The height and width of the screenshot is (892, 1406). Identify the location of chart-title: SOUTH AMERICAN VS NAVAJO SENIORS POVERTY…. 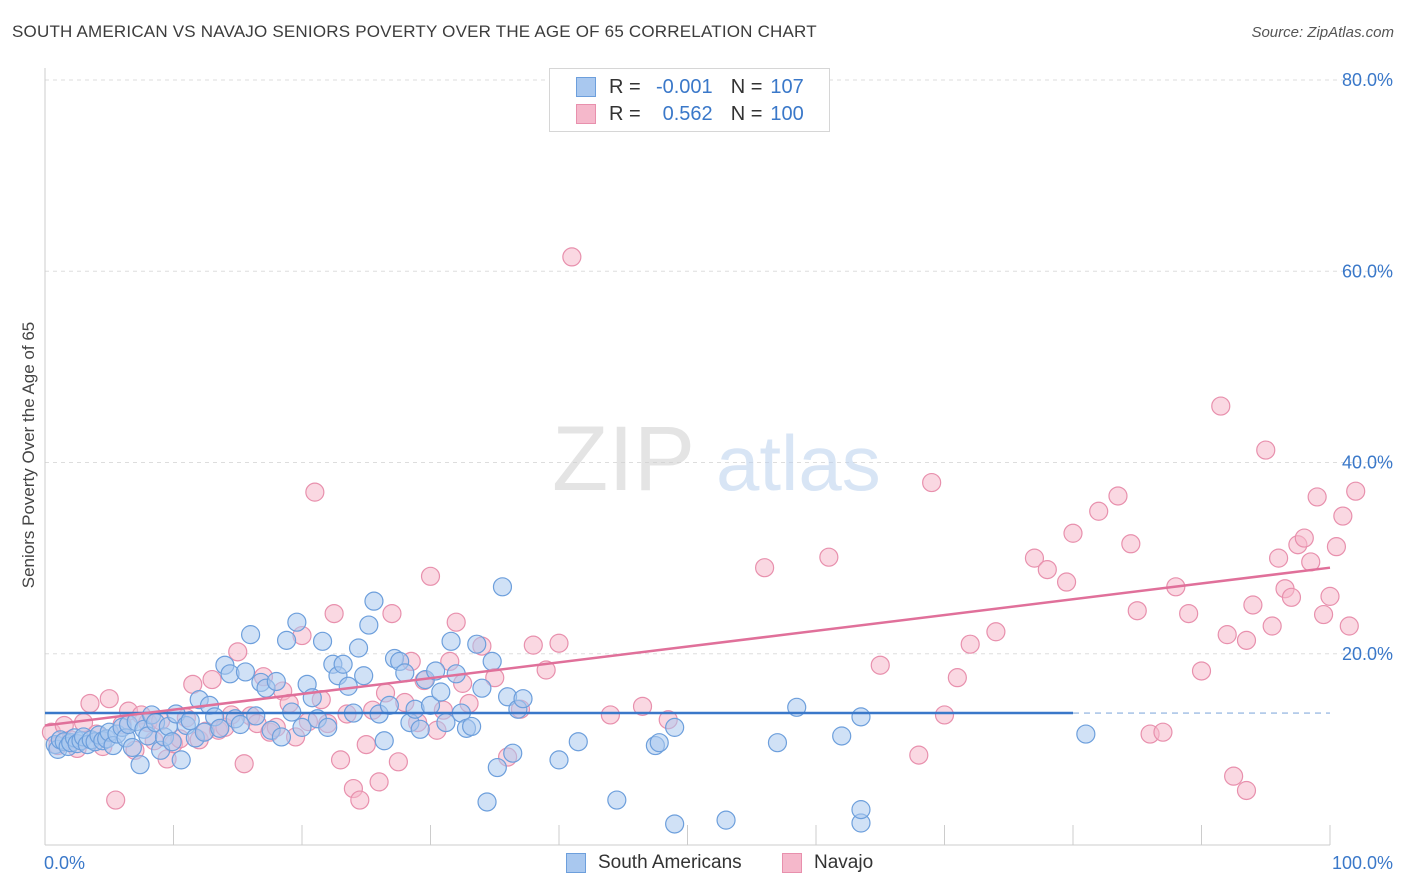
(414, 31).